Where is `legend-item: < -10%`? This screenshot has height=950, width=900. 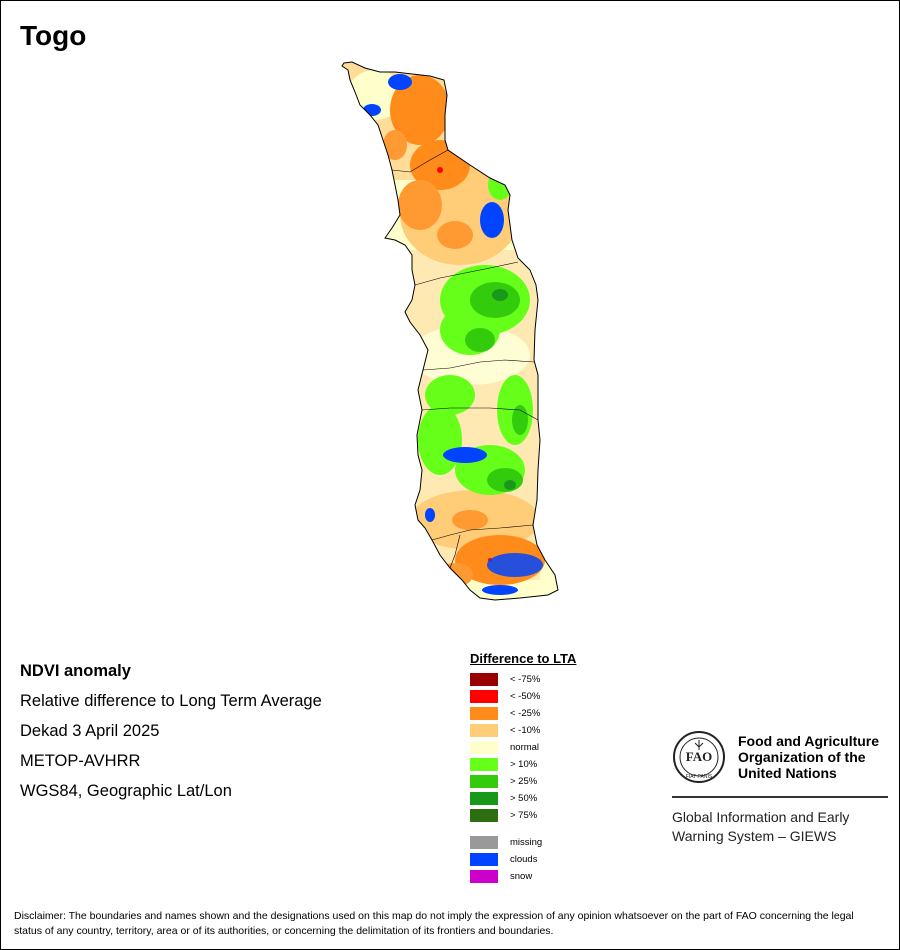 legend-item: < -10% is located at coordinates (523, 730).